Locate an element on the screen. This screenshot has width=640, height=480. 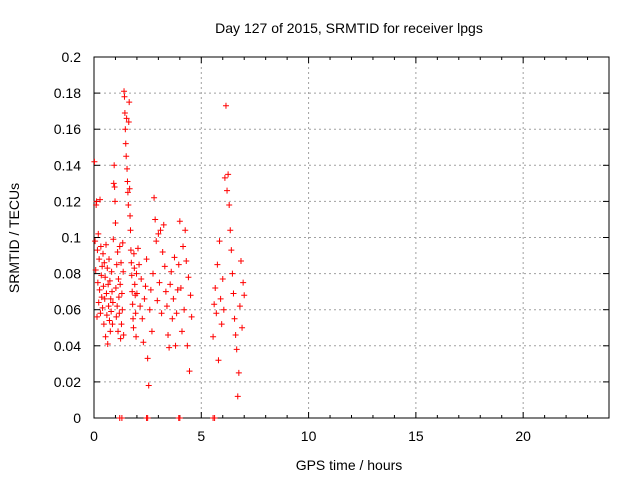
y-axis-label: SRMTID / TECUs is located at coordinates (14, 238).